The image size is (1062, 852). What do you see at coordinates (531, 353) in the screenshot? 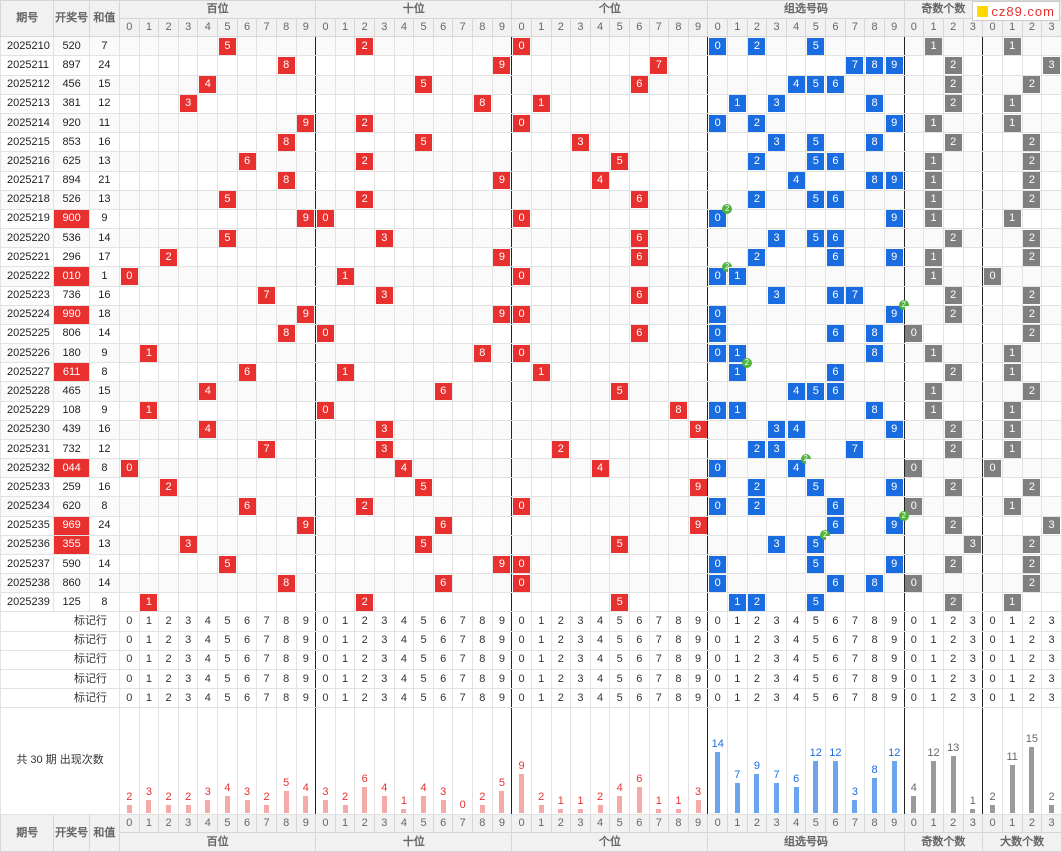
I see `draw-row: 2025226 180 9 1 8 0 0 1 8 1 1` at bounding box center [531, 353].